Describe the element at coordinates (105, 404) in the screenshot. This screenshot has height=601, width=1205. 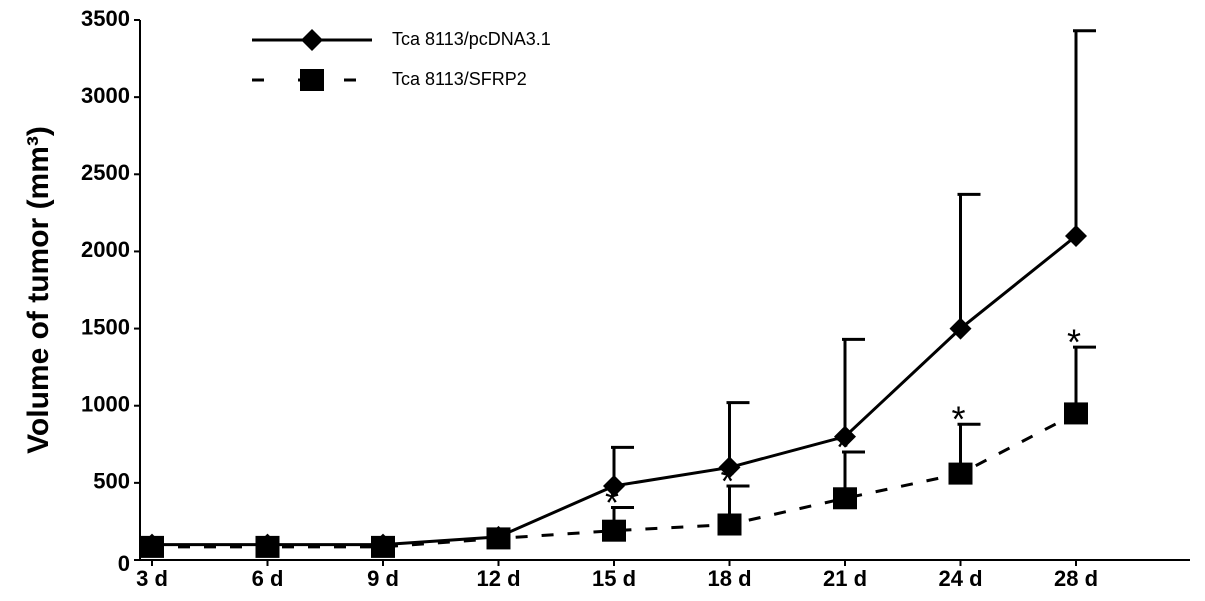
I see `y-tick-label: 1000` at that location.